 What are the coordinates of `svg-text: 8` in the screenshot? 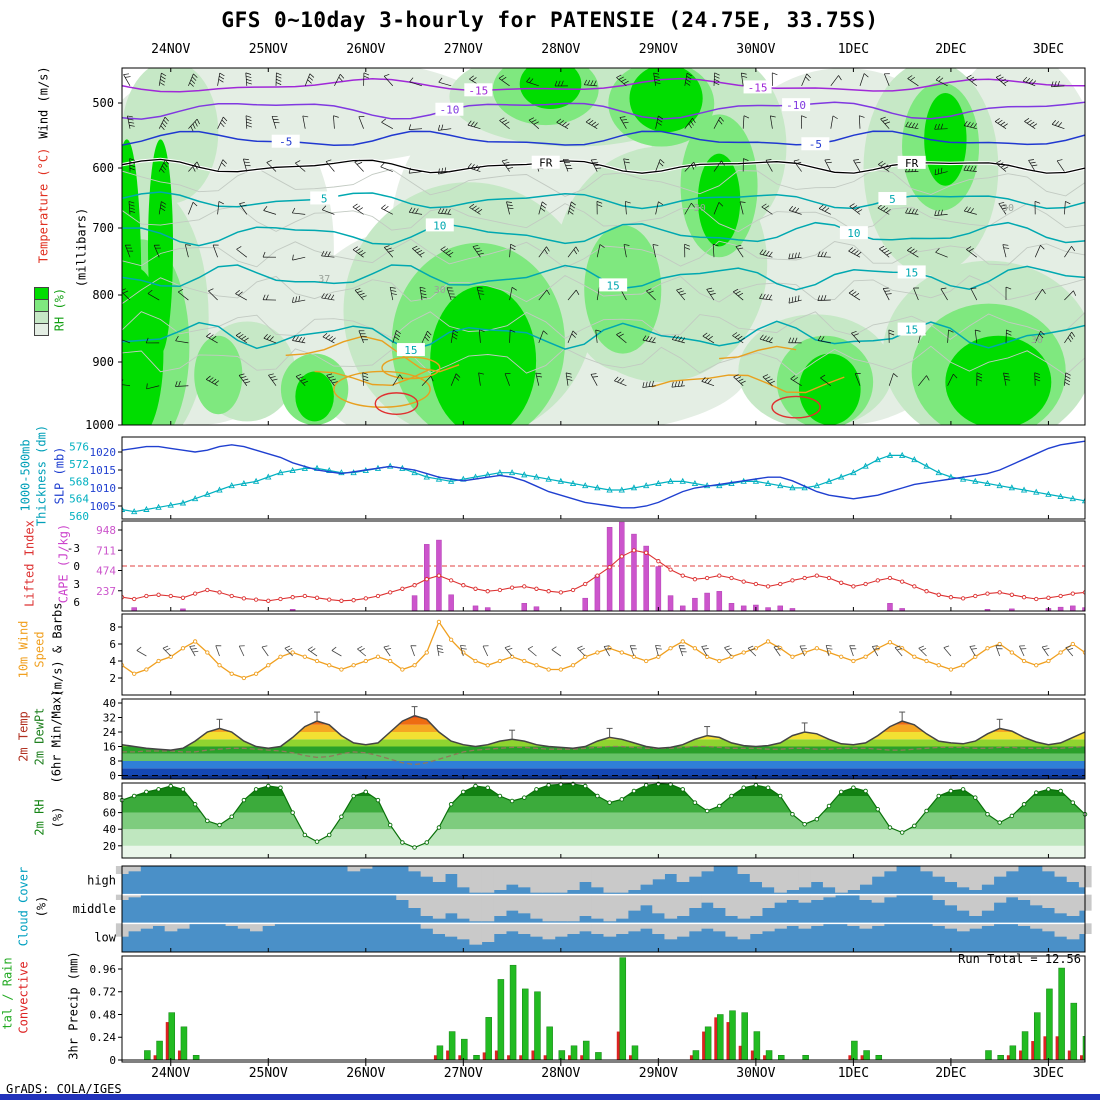 It's located at (112, 761).